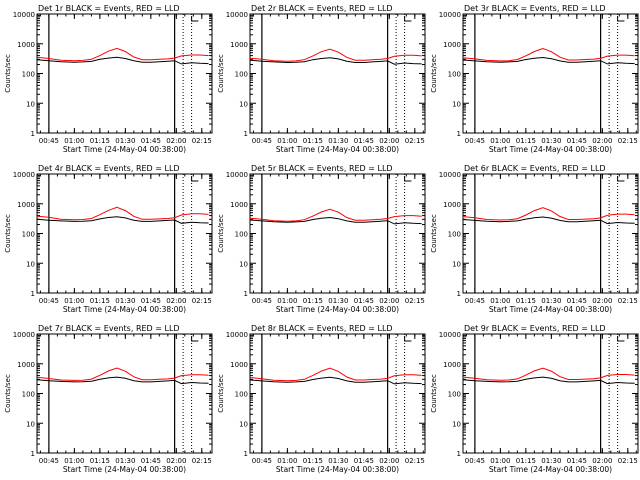 Image resolution: width=640 pixels, height=480 pixels. Describe the element at coordinates (535, 8) in the screenshot. I see `panel-title: Det 3r BLACK = Events, RED = LLD` at that location.